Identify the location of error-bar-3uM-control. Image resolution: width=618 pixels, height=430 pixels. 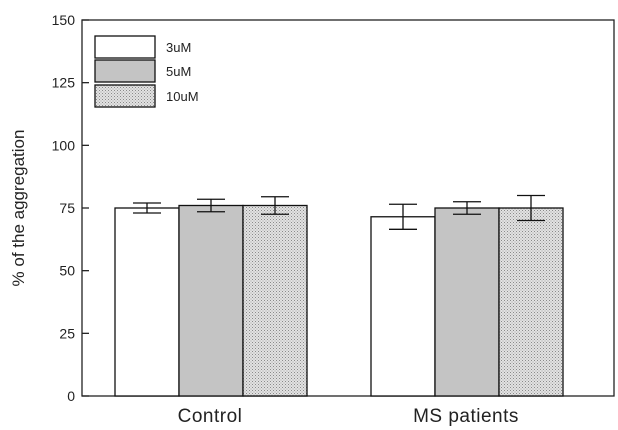
(147, 208).